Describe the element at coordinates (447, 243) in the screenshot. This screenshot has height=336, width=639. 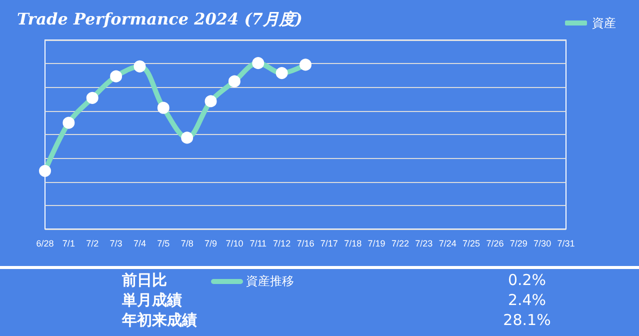
I see `x-tick-label: 7/24` at that location.